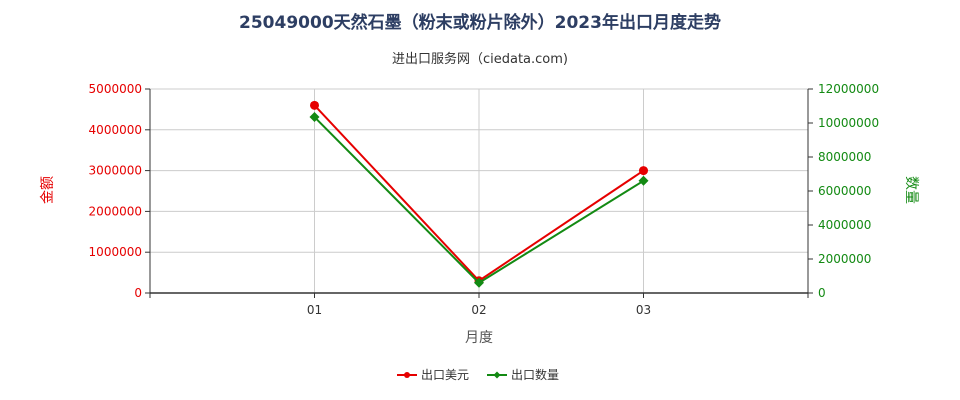 This screenshot has width=960, height=400. Describe the element at coordinates (445, 375) in the screenshot. I see `legend-label: 出口美元` at that location.